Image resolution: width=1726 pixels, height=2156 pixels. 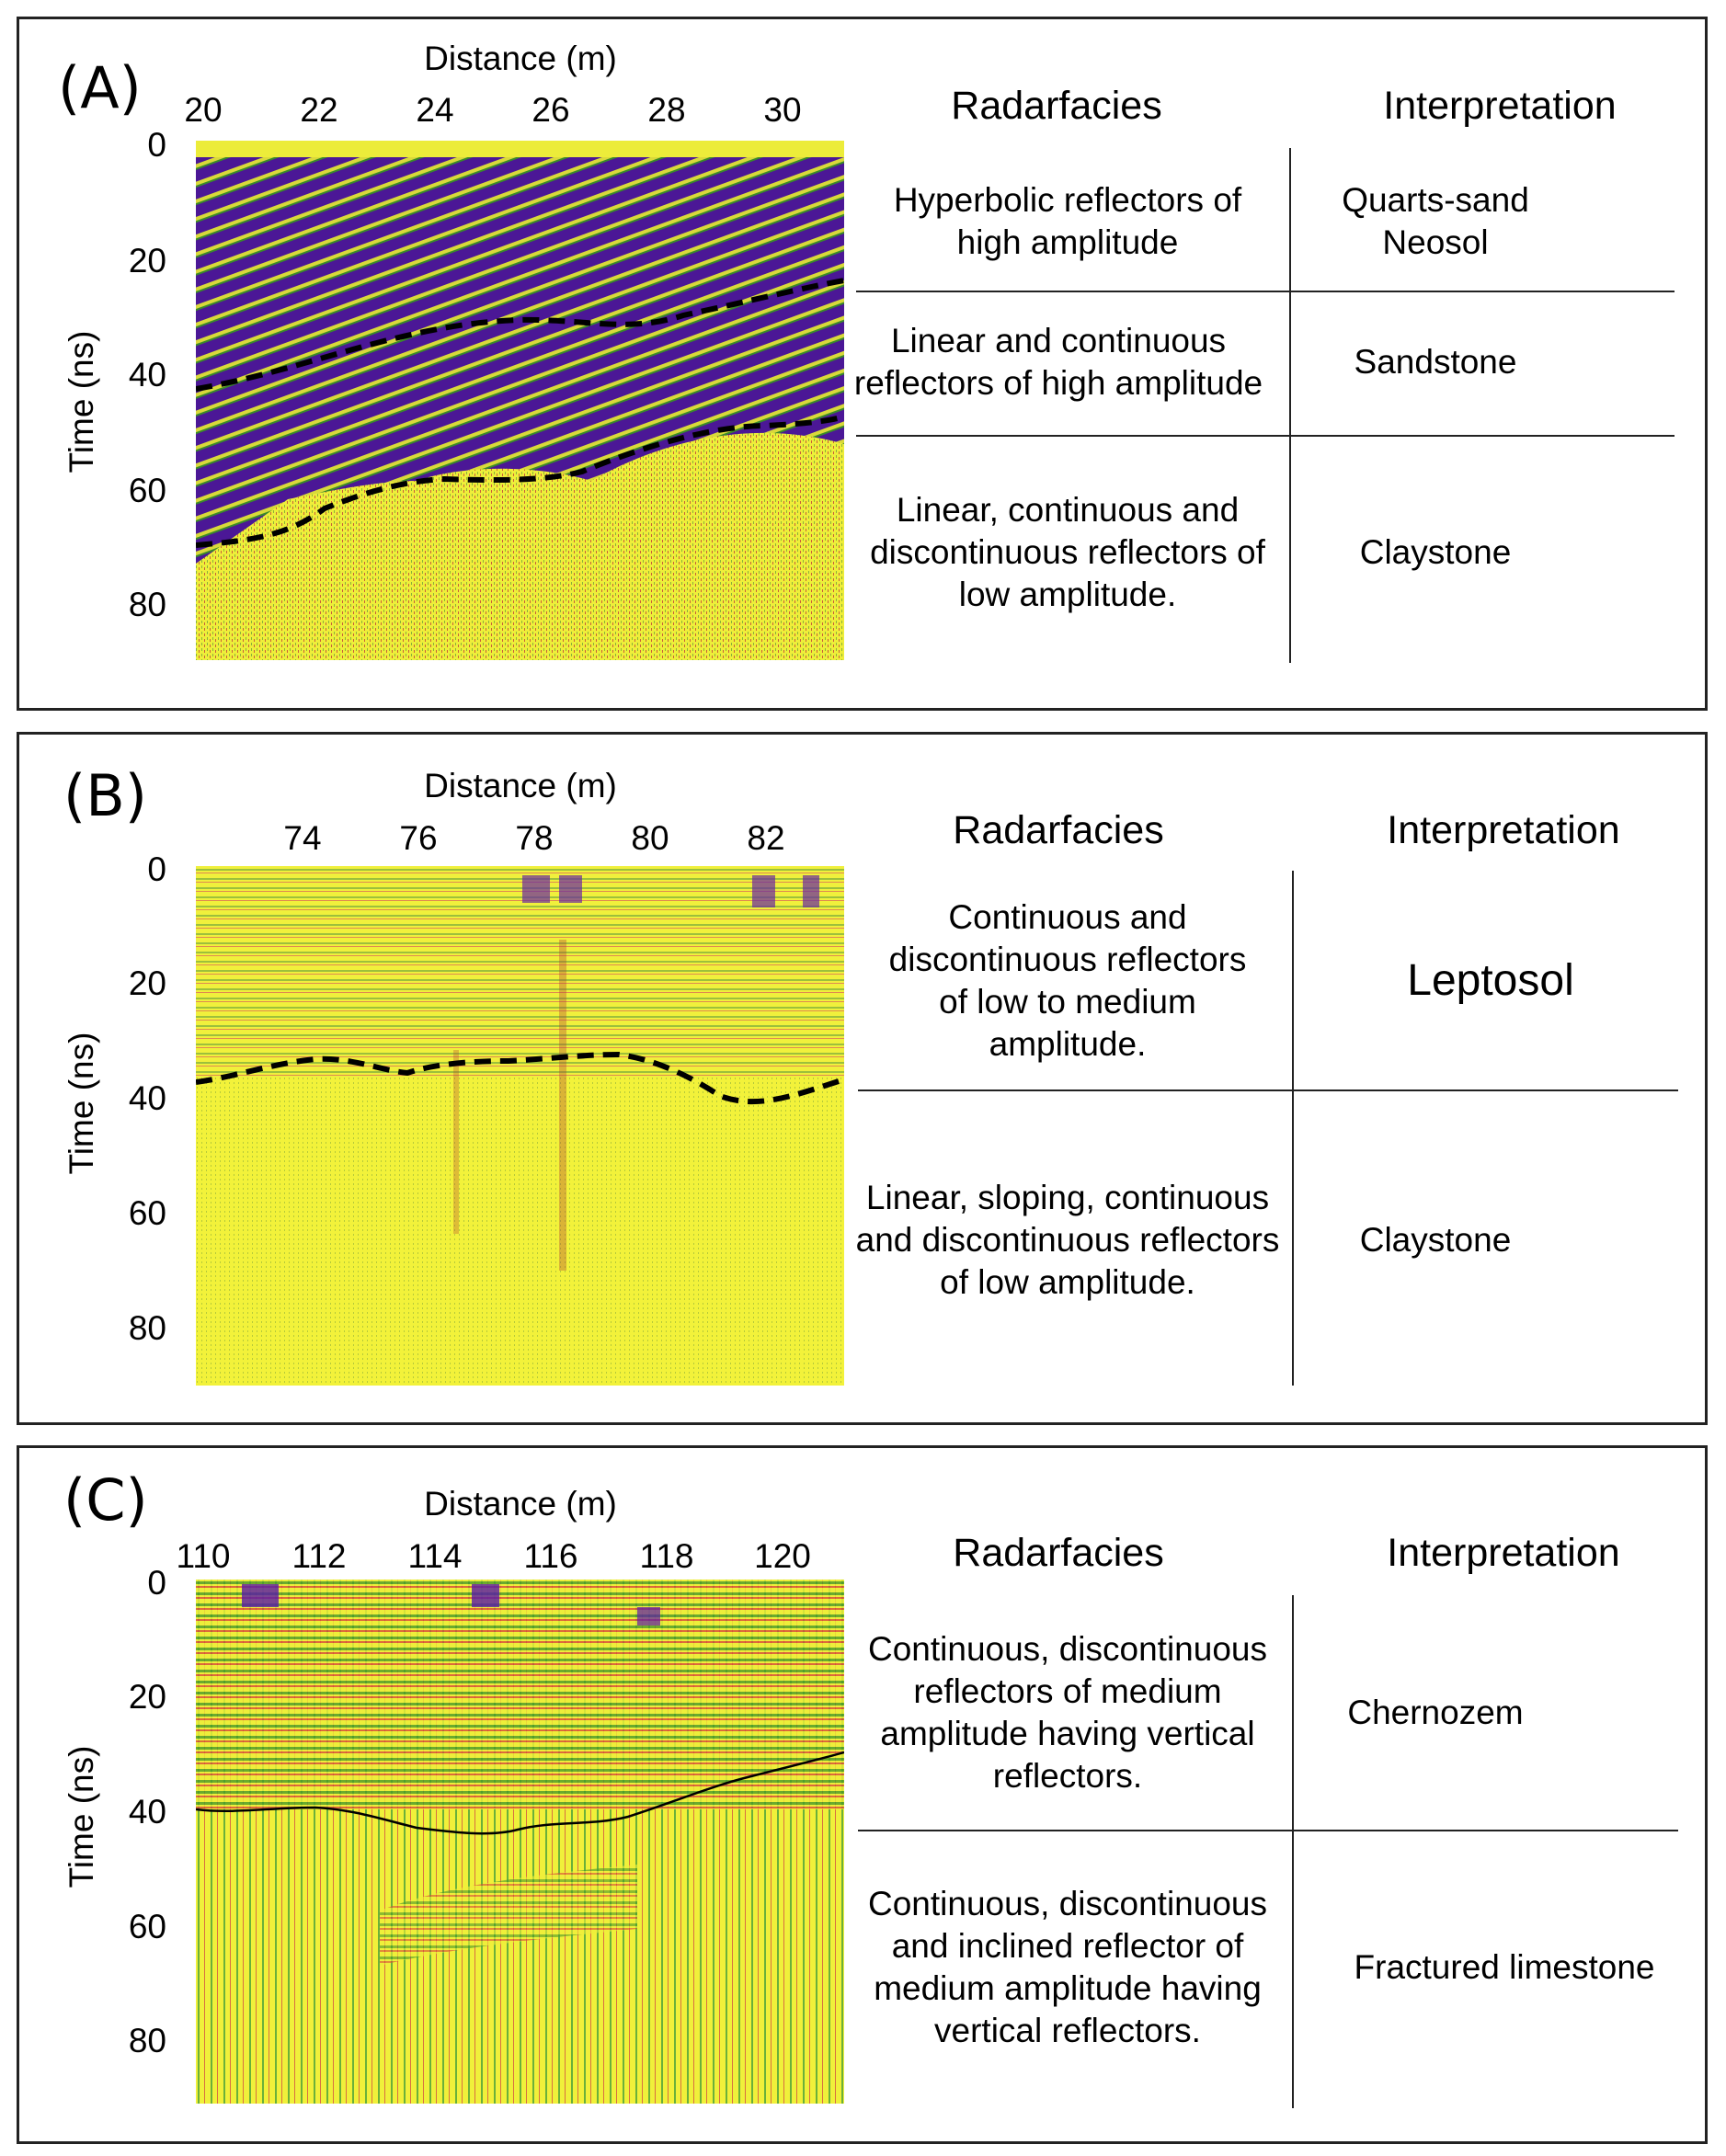 I want to click on panel-letter: (A), so click(x=100, y=87).